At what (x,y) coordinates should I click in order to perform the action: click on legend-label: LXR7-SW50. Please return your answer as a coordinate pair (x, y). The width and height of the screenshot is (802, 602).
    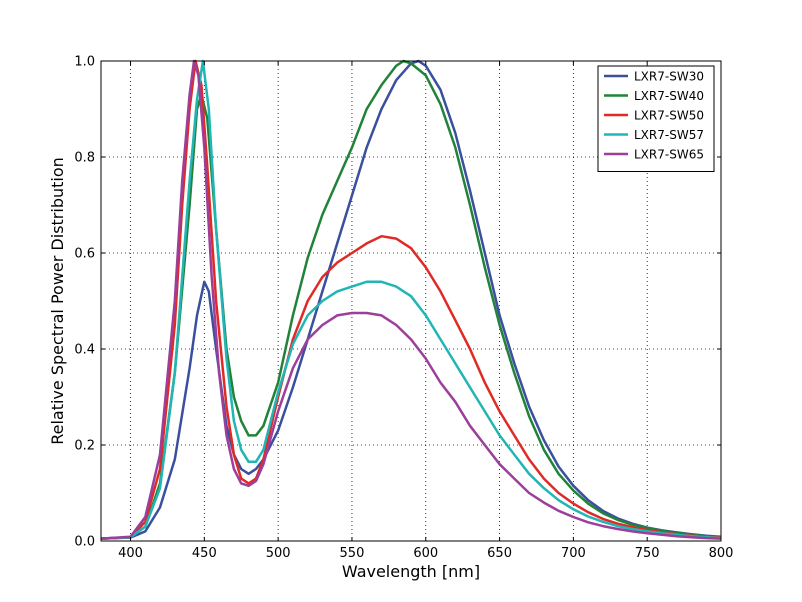
    Looking at the image, I should click on (669, 116).